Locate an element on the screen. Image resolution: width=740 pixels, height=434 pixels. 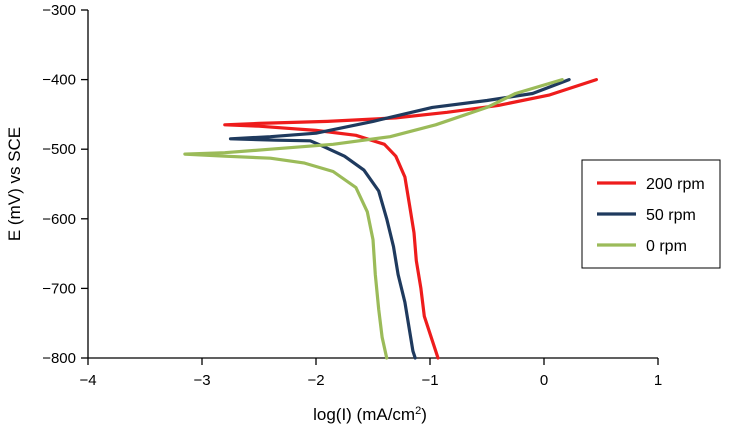
y-axis-label: E (mV) vs SCE is located at coordinates (14, 184).